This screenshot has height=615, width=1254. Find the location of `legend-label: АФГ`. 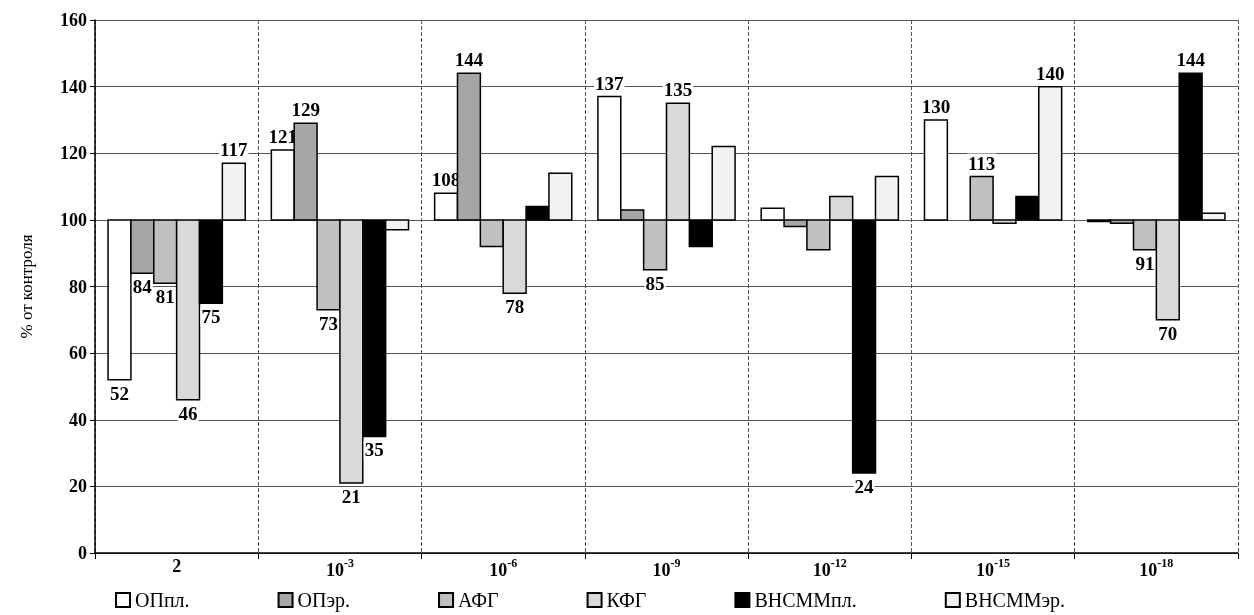

legend-label: АФГ is located at coordinates (478, 600).